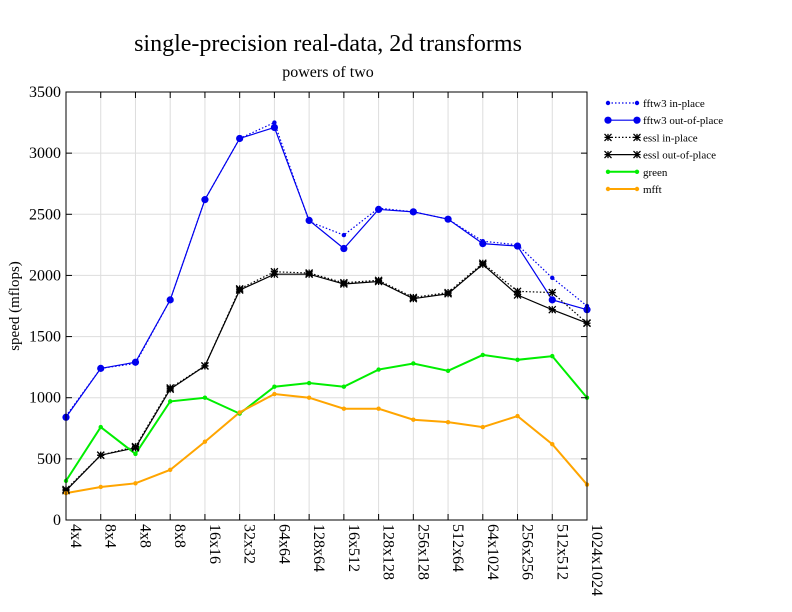 This screenshot has width=792, height=612. What do you see at coordinates (45, 398) in the screenshot?
I see `y-tick-label: 1000` at bounding box center [45, 398].